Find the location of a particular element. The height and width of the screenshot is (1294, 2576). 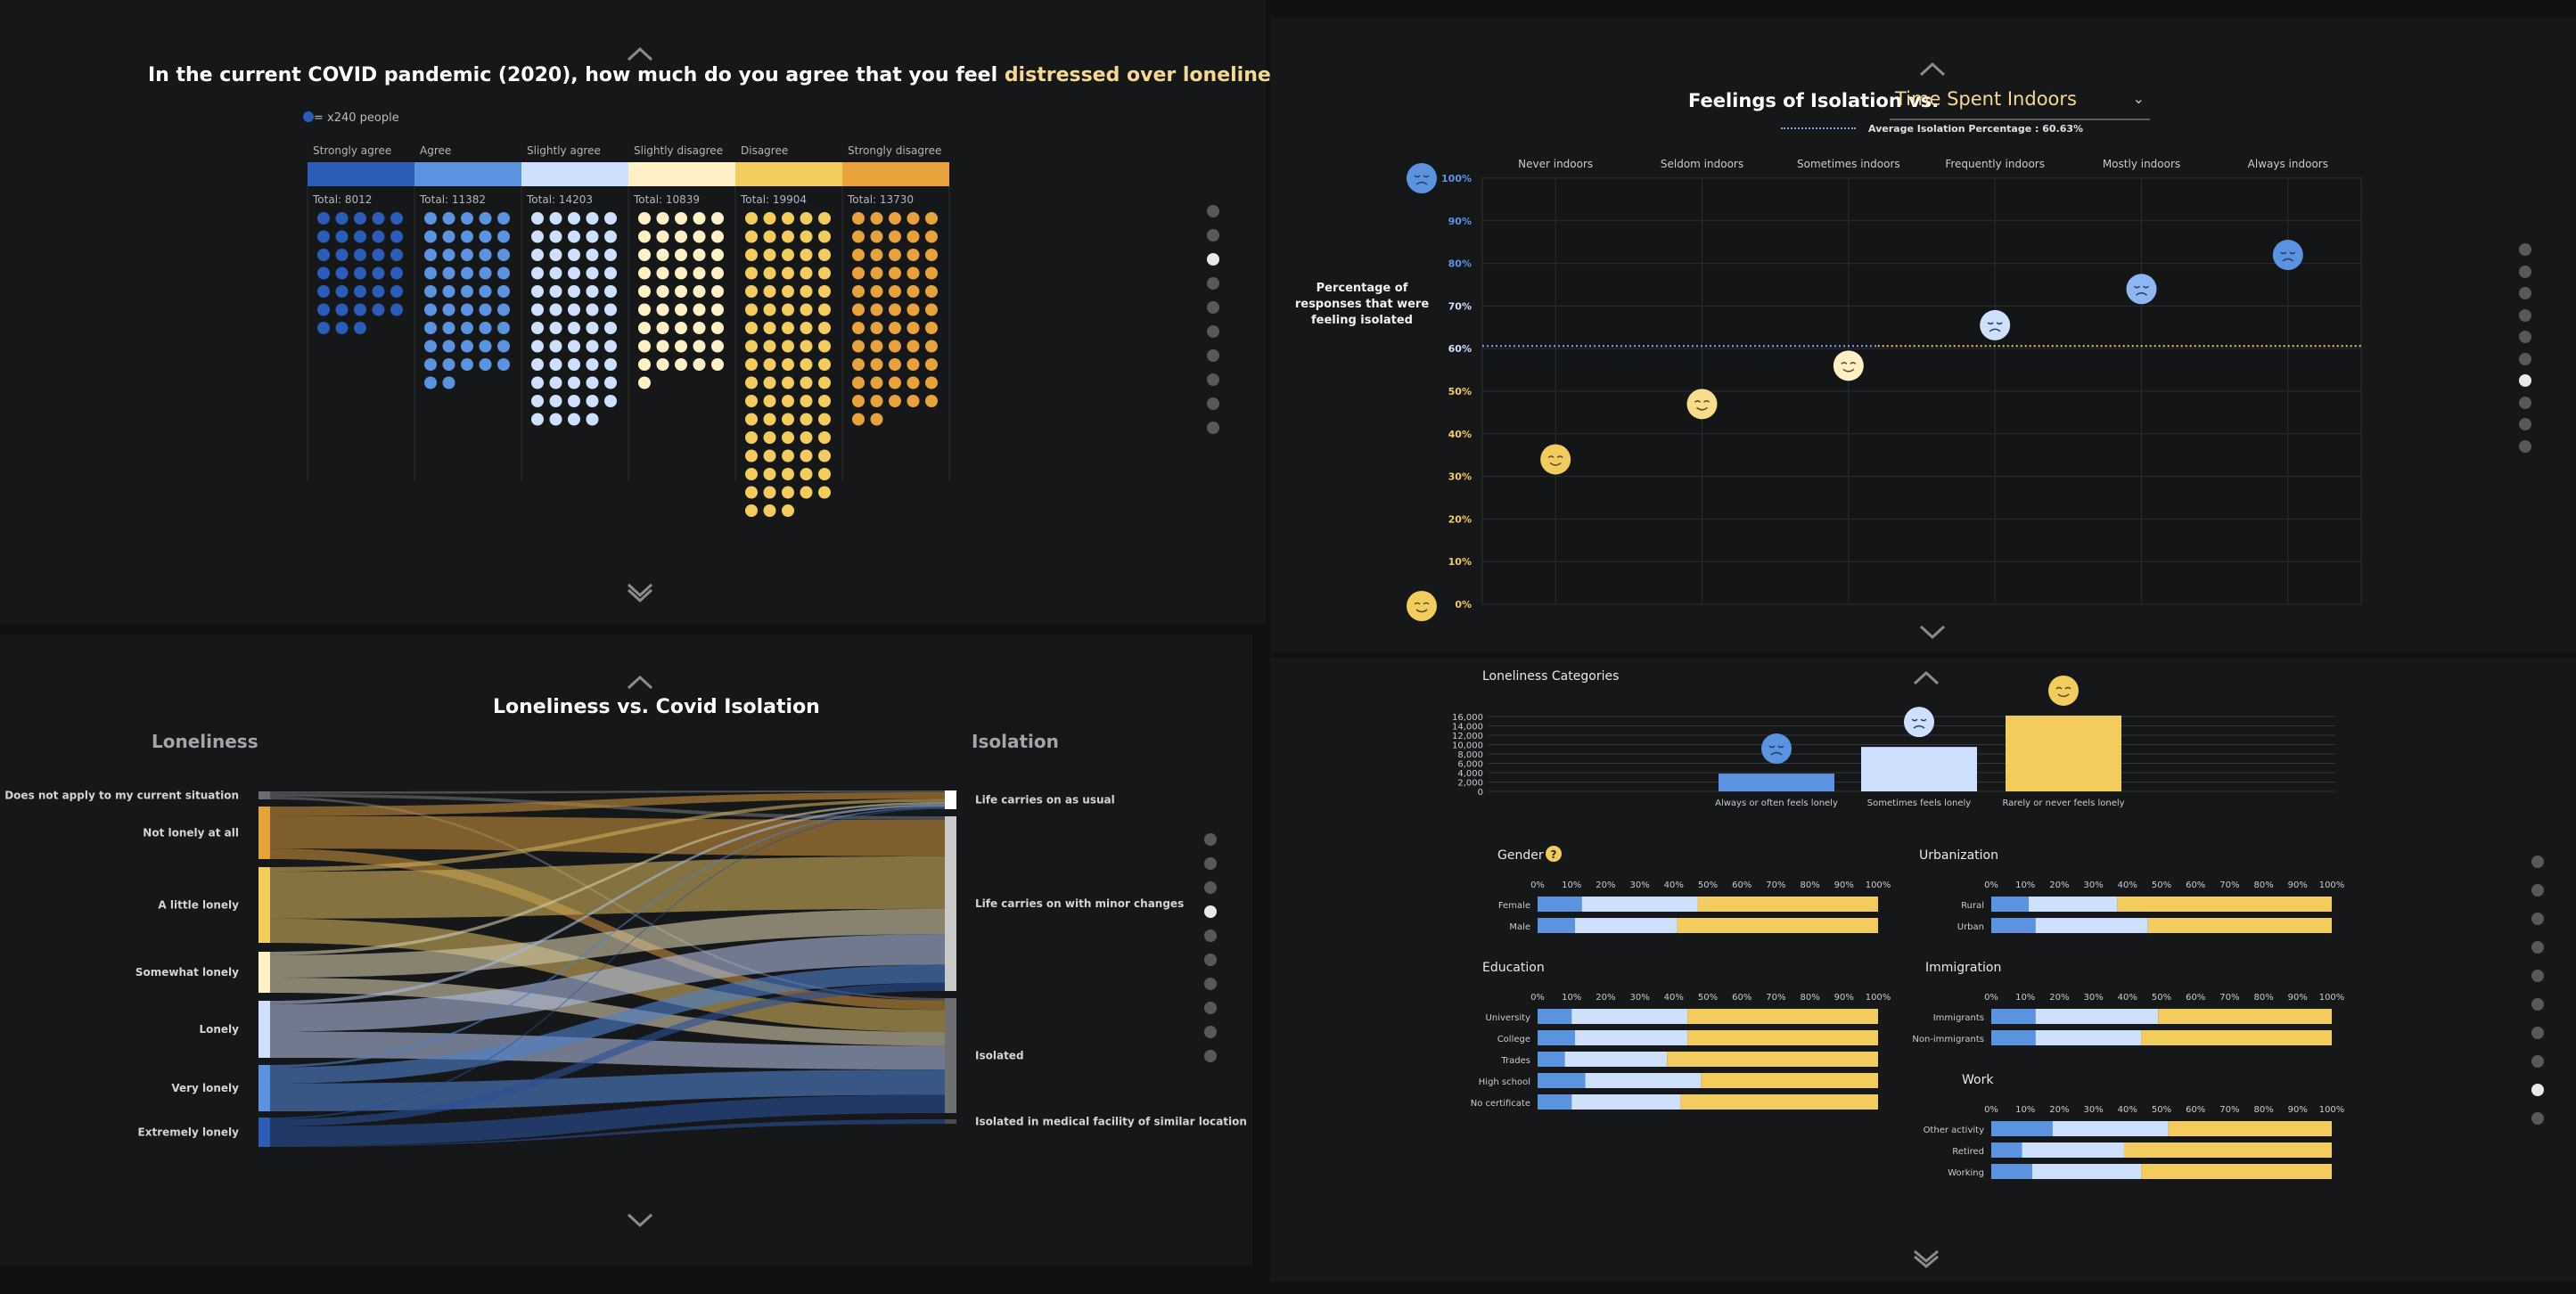

category-face is located at coordinates (2063, 690).